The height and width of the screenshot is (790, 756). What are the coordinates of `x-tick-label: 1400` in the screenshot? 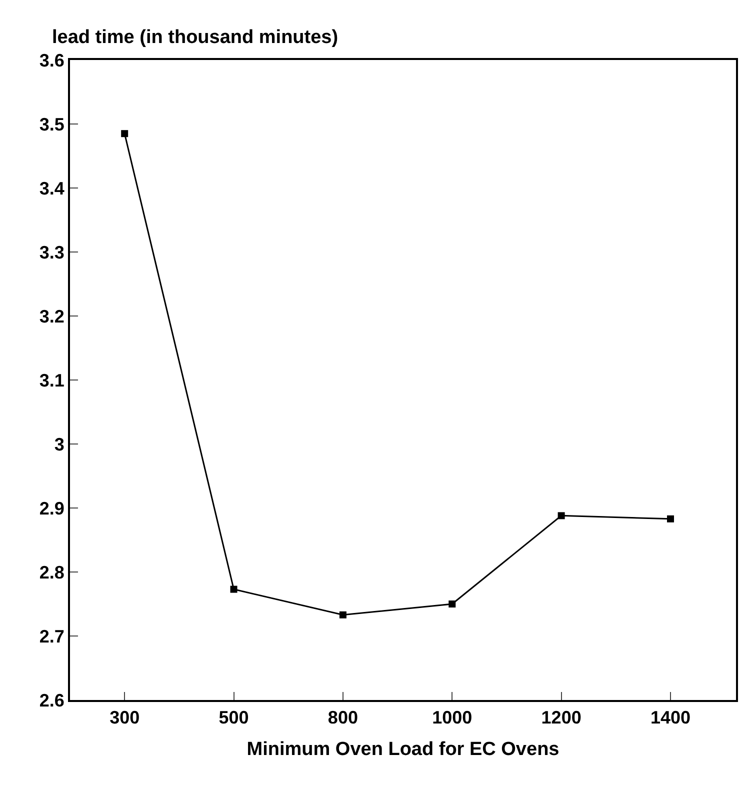 It's located at (670, 718).